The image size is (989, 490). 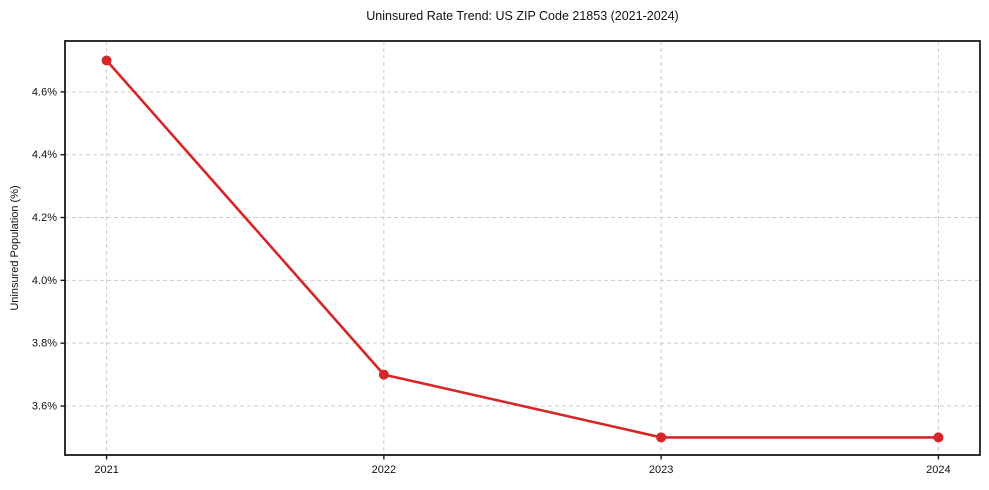 I want to click on y-tick-label: 4.0%, so click(x=44, y=281).